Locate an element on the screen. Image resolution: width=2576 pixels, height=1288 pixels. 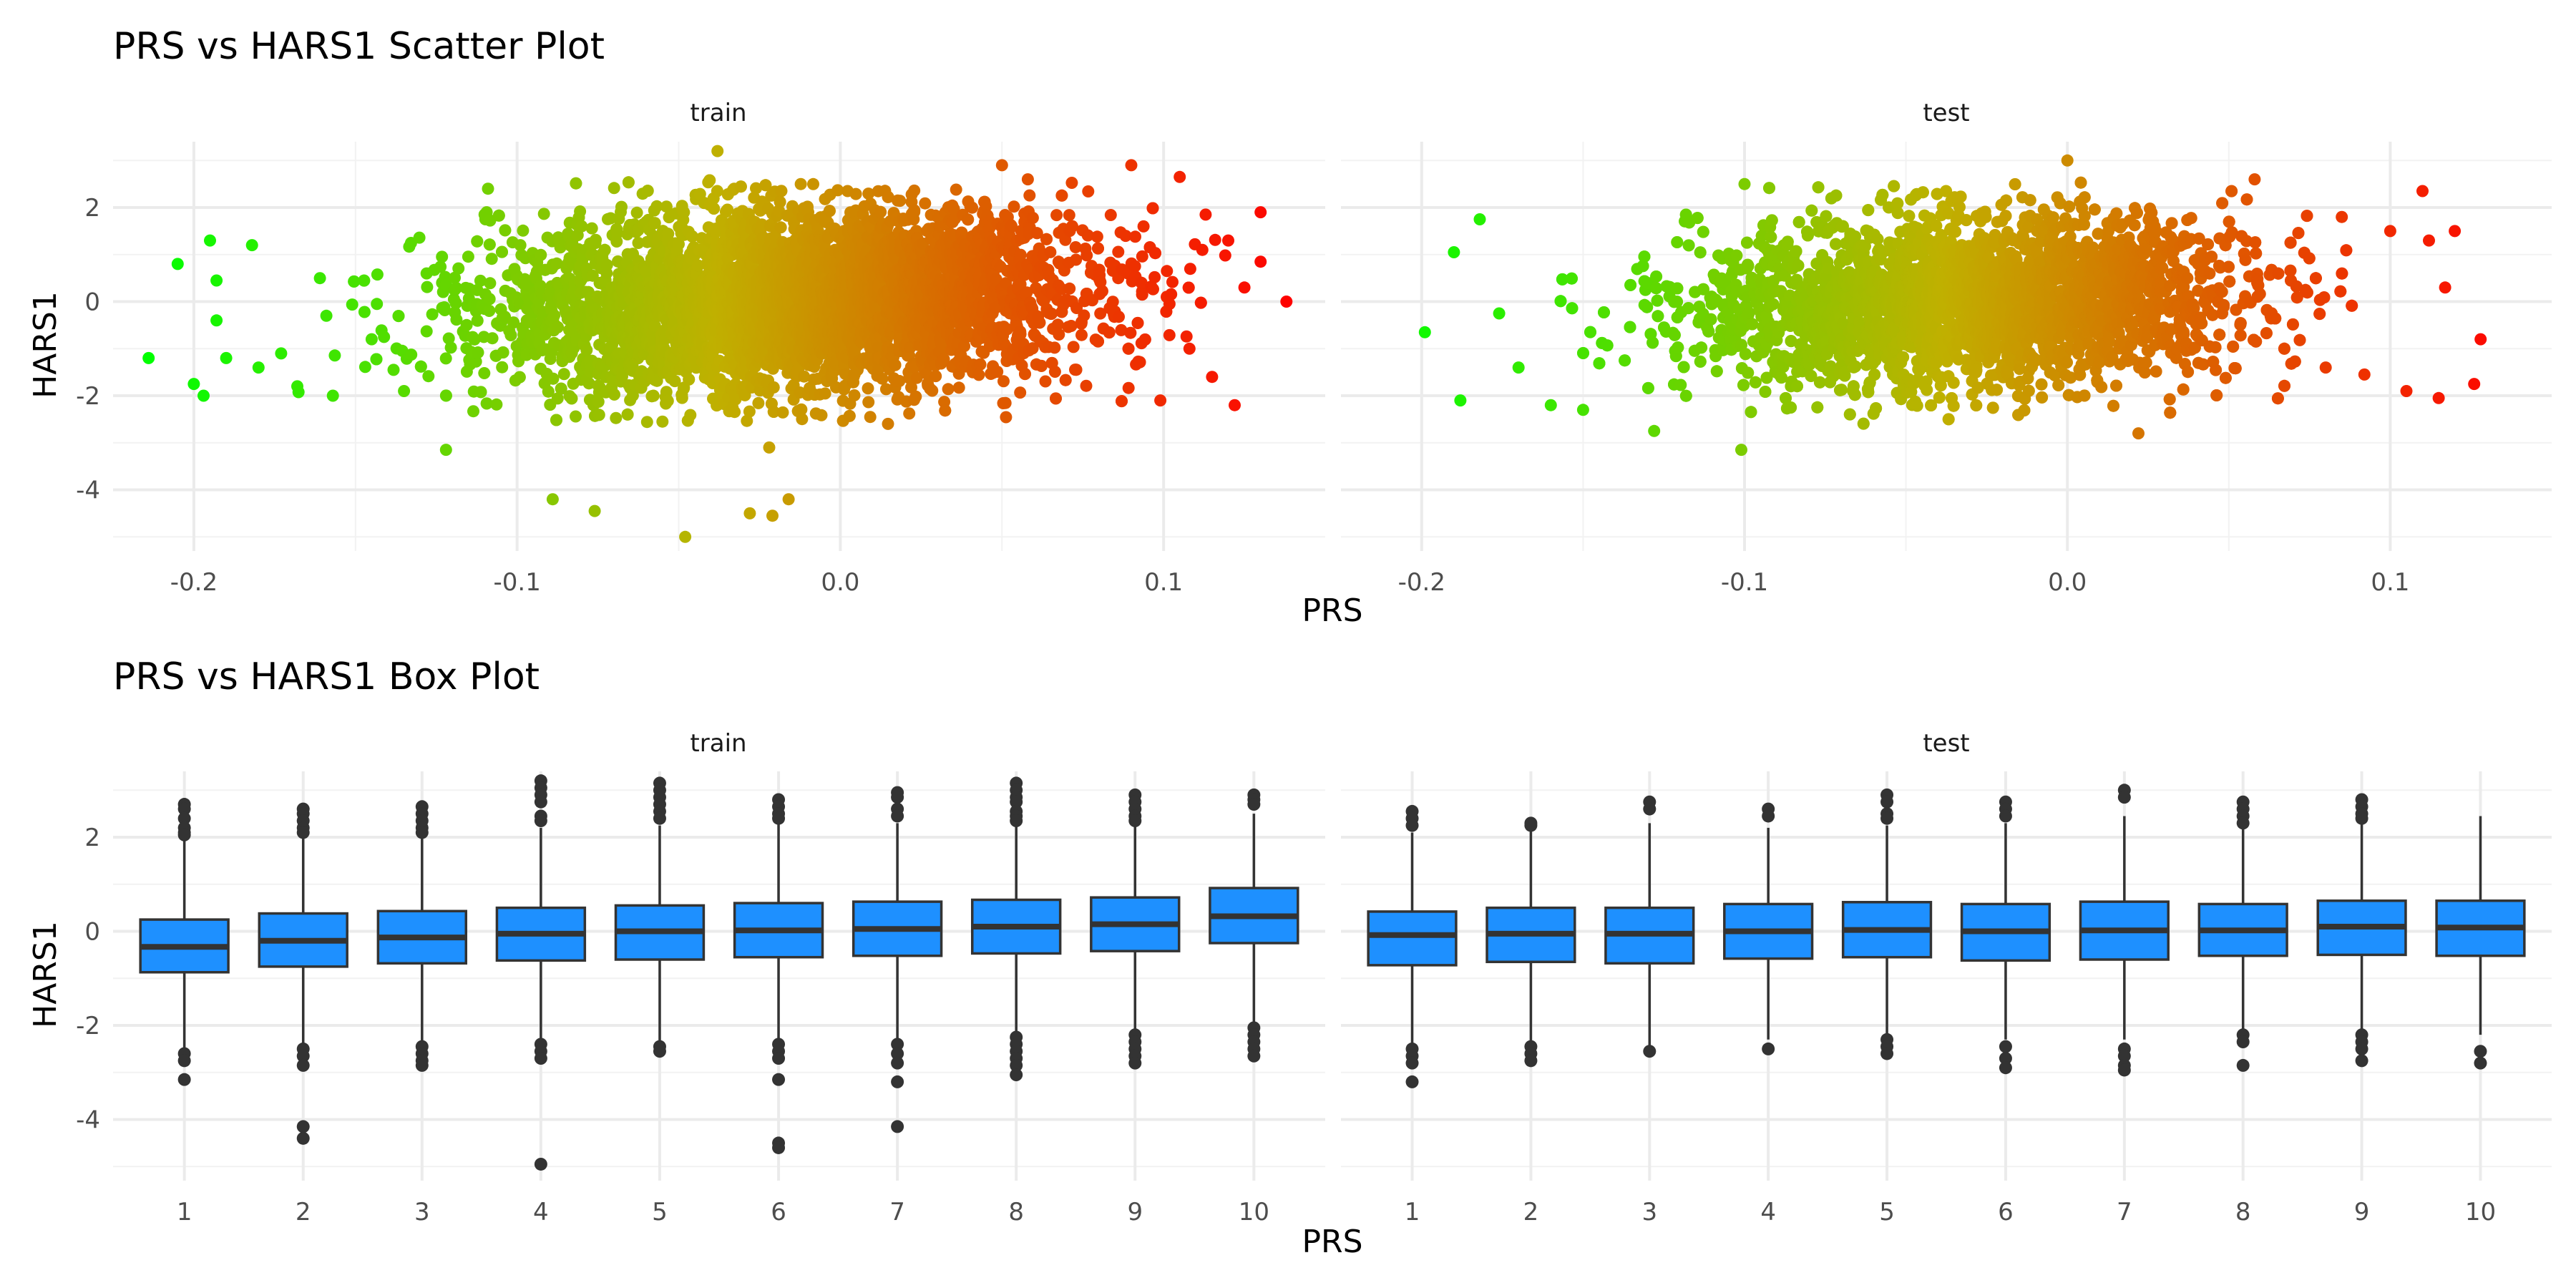
box-x-axis-title: PRS is located at coordinates (1332, 1242).